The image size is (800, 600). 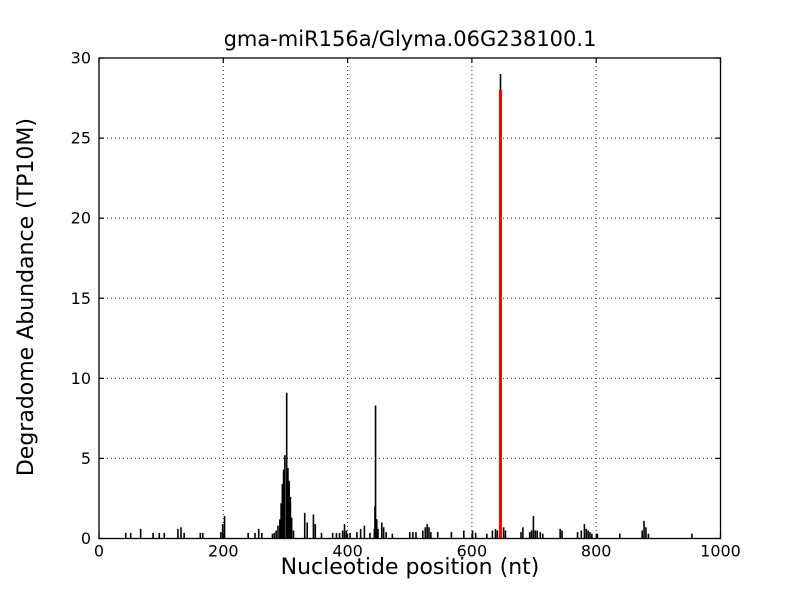 I want to click on x-tick-label: 400, so click(x=347, y=551).